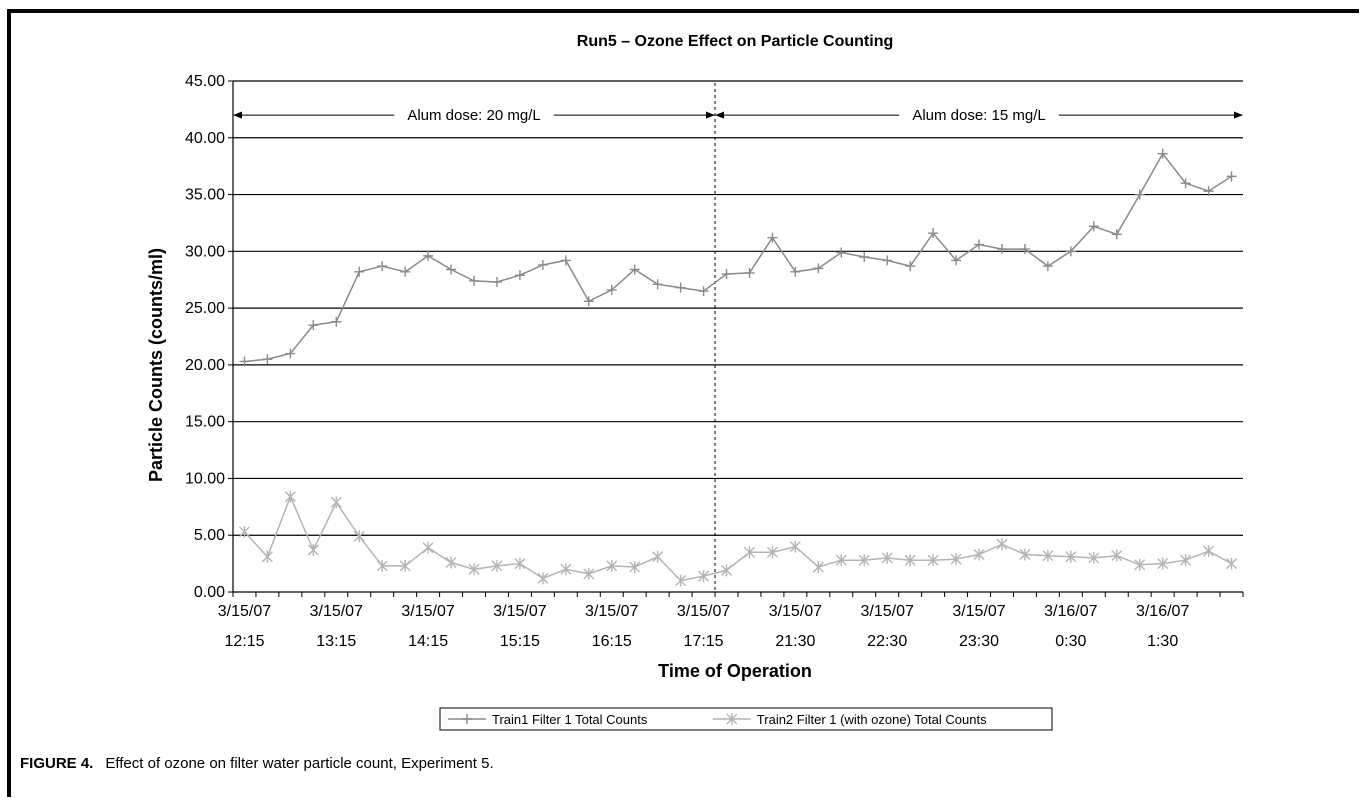  I want to click on x-tick-label-time: 23:30, so click(979, 641).